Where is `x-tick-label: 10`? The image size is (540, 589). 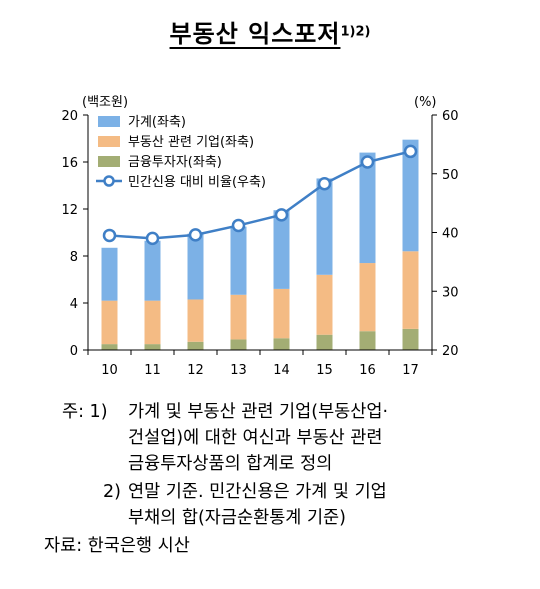 x-tick-label: 10 is located at coordinates (109, 370).